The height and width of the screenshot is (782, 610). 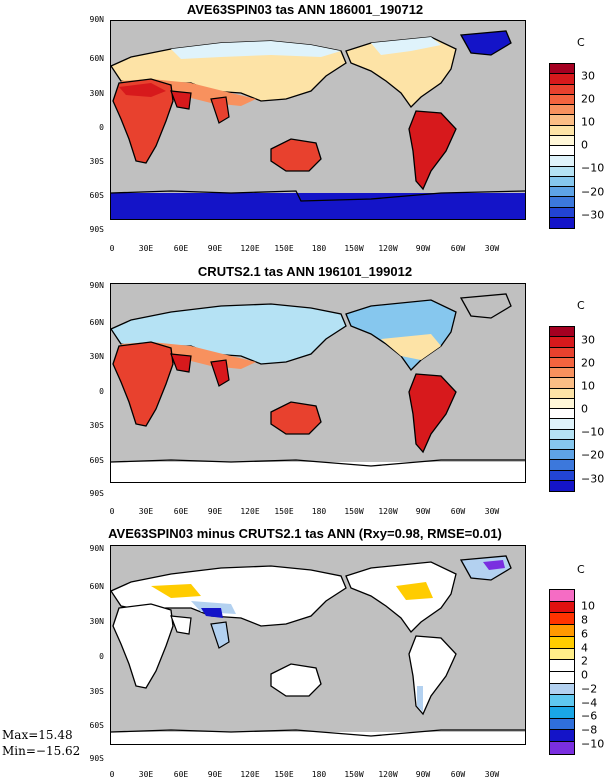 I want to click on colorbar-label: −4, so click(x=589, y=703).